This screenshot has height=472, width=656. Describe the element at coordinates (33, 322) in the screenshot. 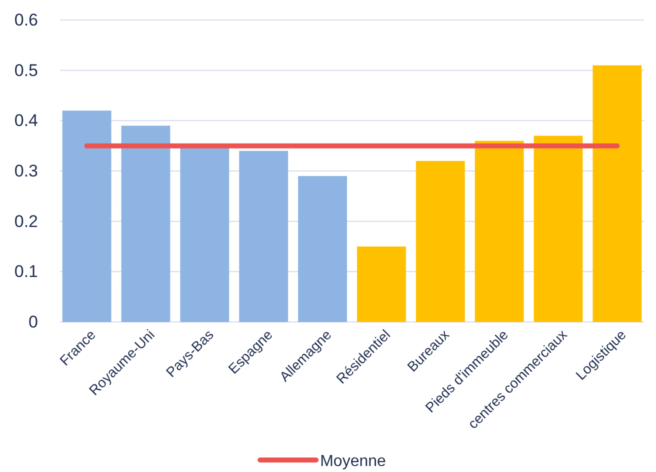

I see `y-tick-label: 0` at that location.